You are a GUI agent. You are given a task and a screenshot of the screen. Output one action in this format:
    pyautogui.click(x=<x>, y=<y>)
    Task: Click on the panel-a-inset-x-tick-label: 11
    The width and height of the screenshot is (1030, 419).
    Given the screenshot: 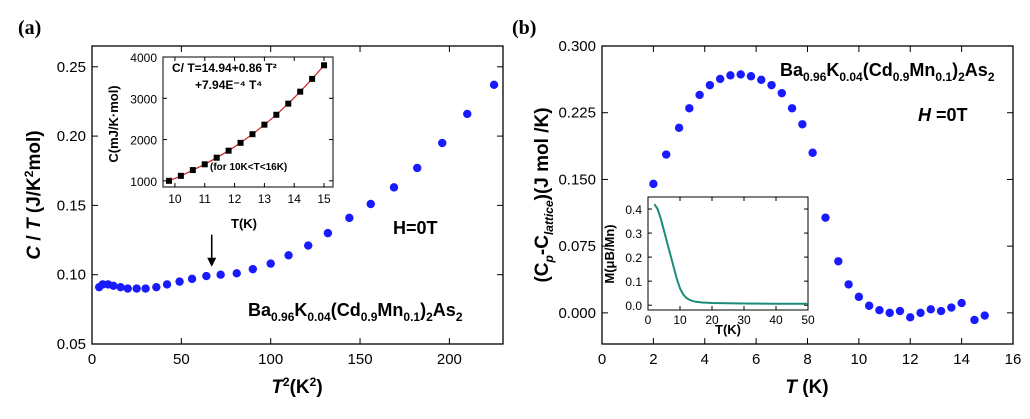 What is the action you would take?
    pyautogui.click(x=205, y=199)
    